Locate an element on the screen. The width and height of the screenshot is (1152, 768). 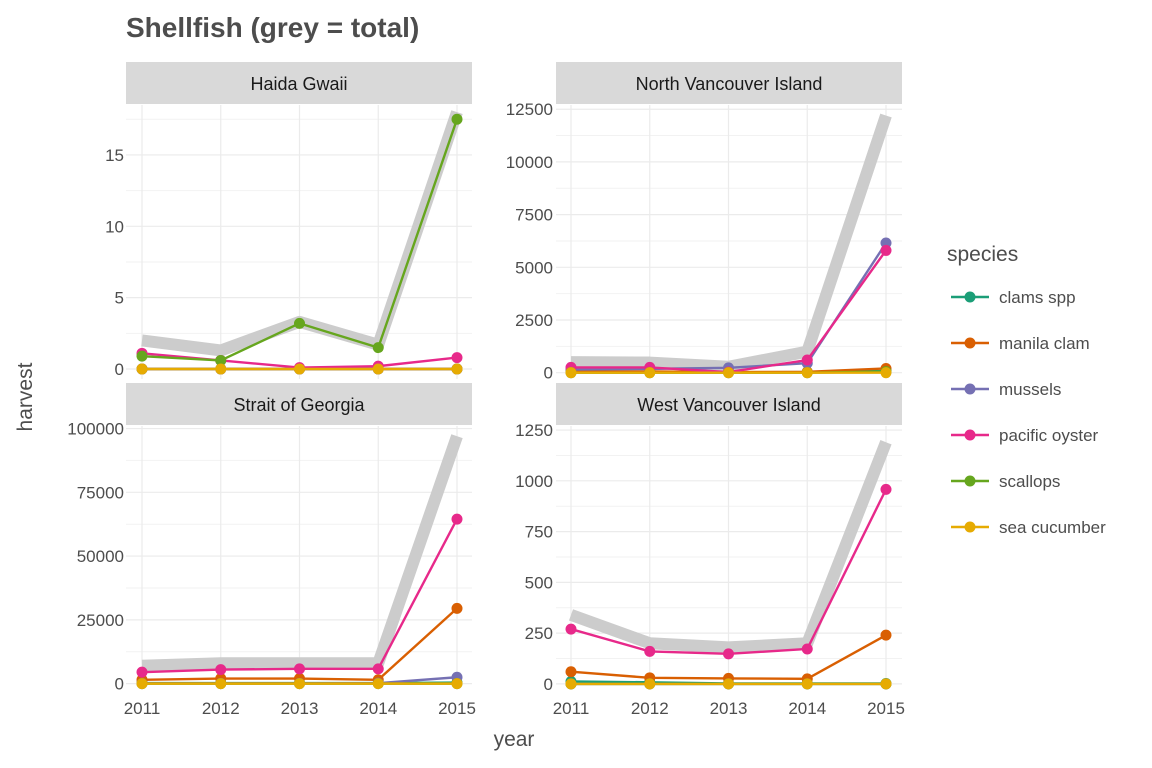
y-tick-label: 1250 is located at coordinates (534, 430).